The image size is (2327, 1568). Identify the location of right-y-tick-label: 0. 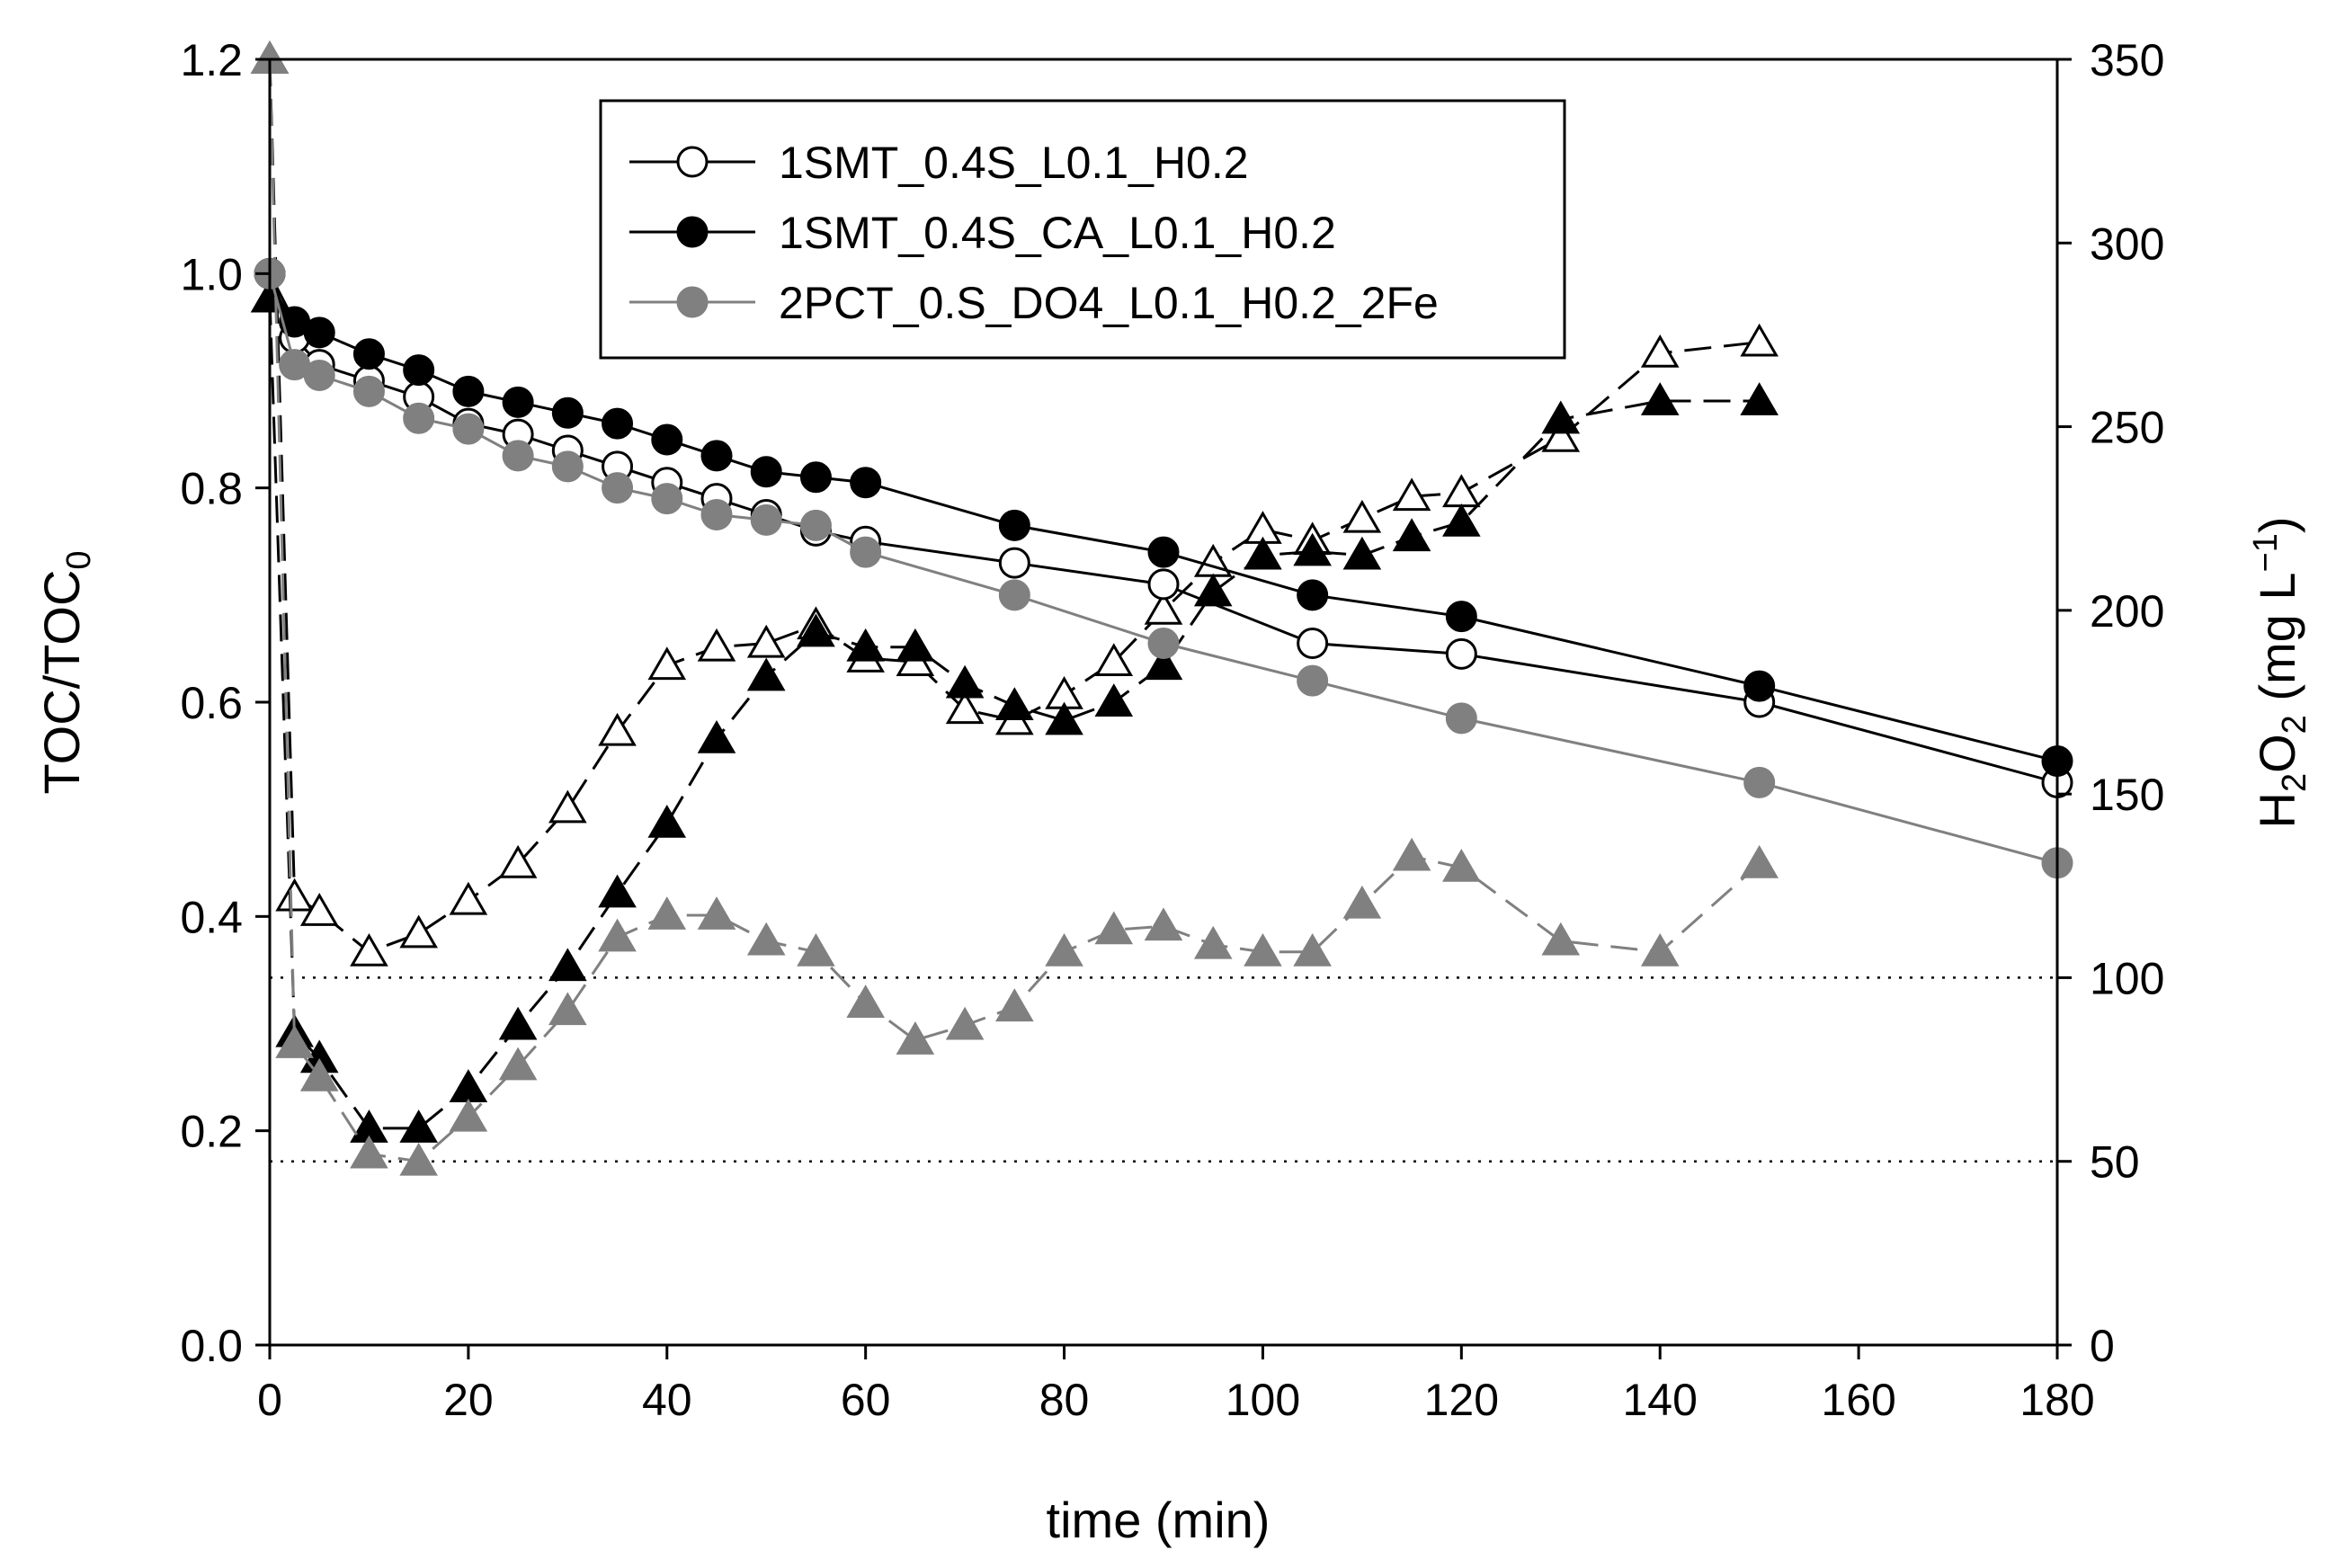
(2102, 1346).